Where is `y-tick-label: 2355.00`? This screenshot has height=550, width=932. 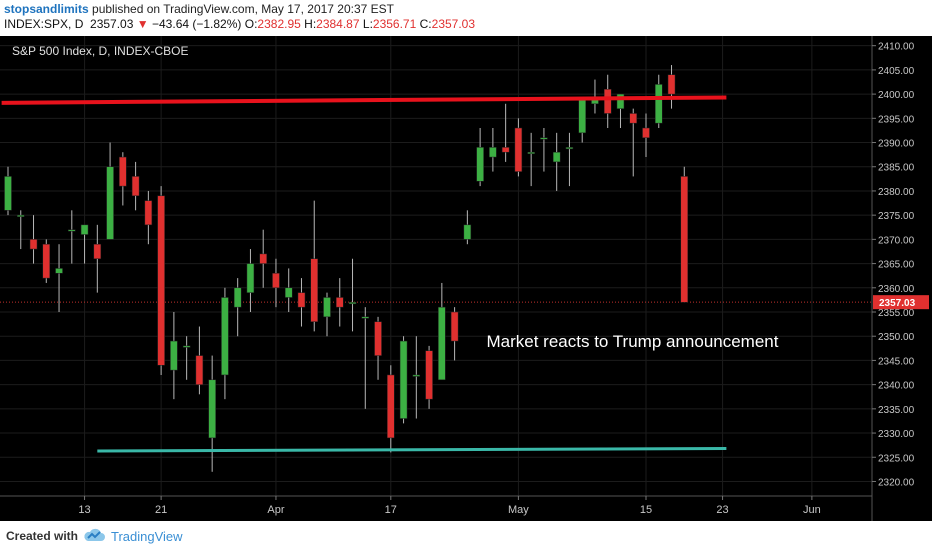
y-tick-label: 2355.00 is located at coordinates (896, 313).